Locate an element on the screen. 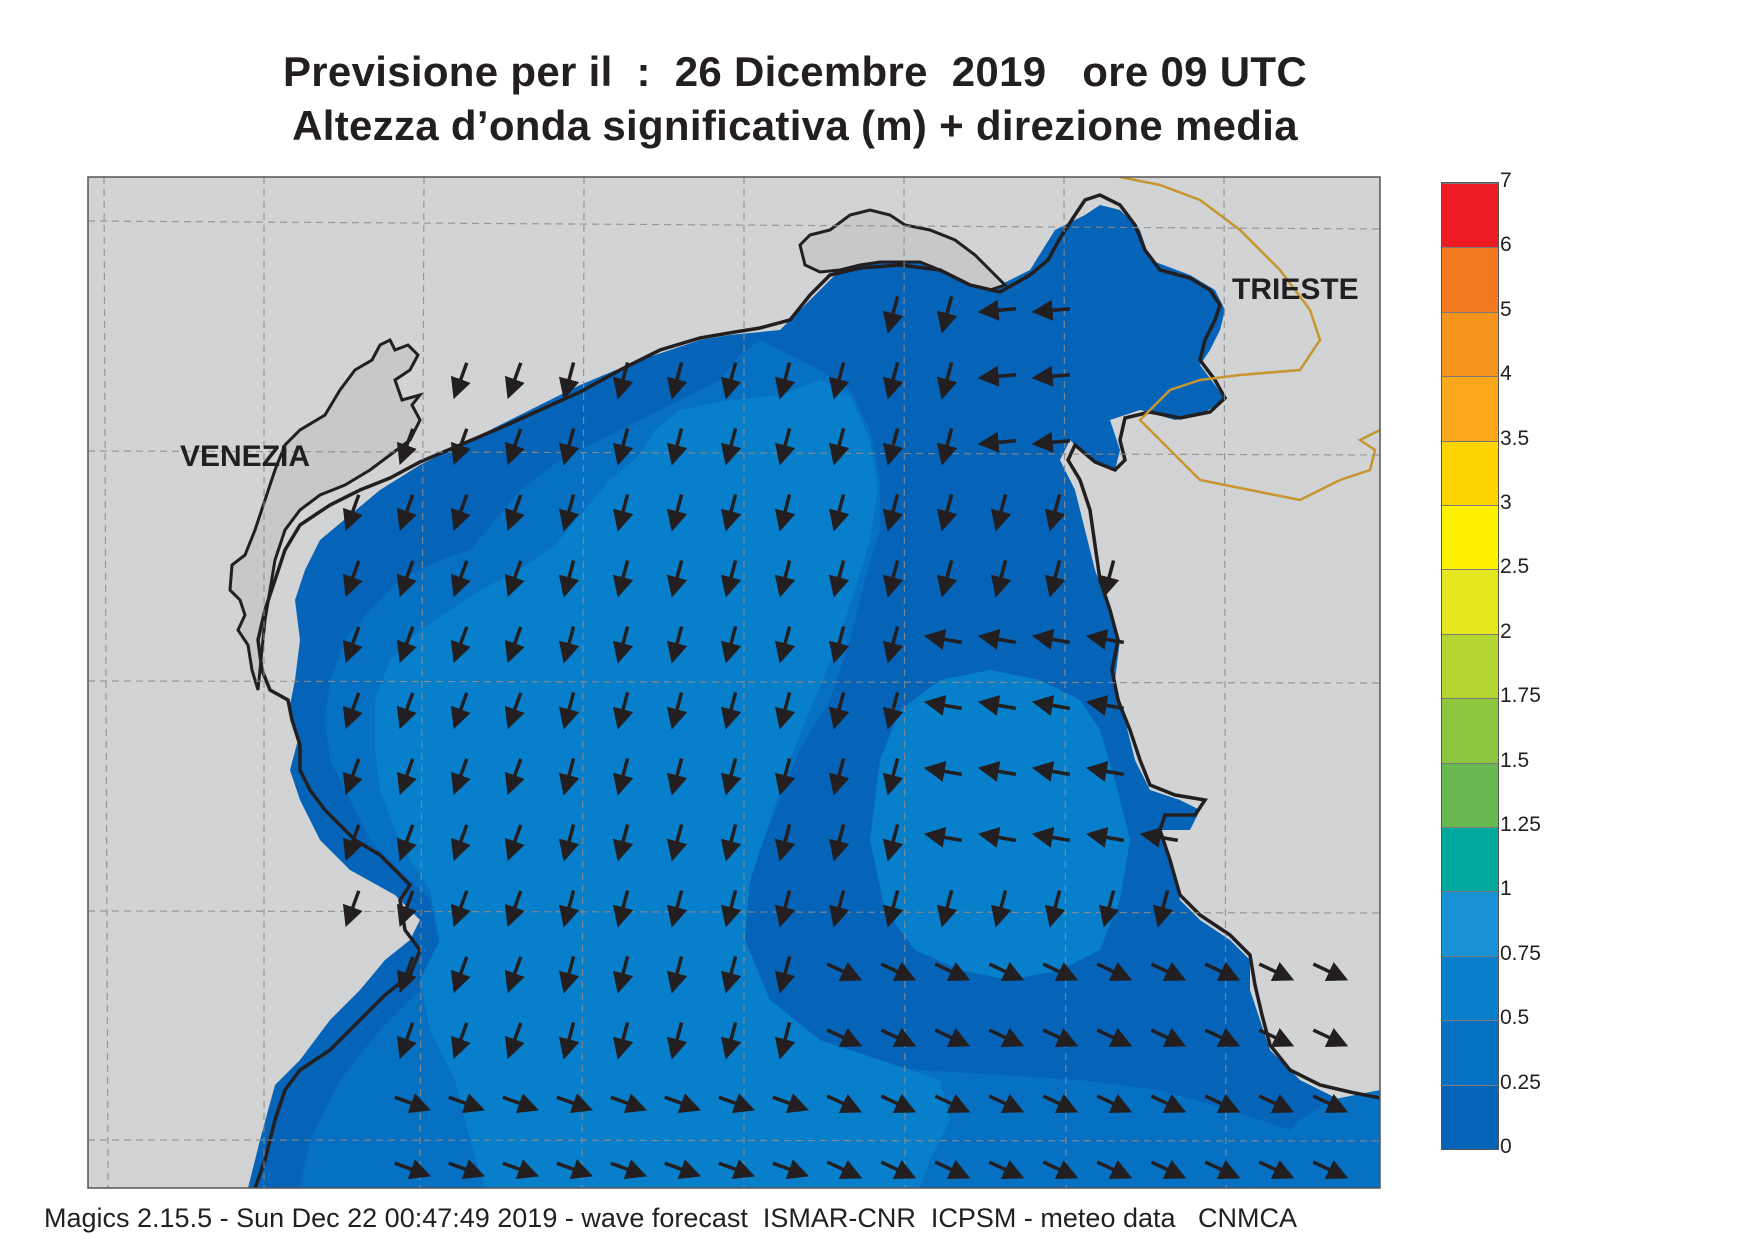  color-scale-tick-label: 1.5 is located at coordinates (1515, 760).